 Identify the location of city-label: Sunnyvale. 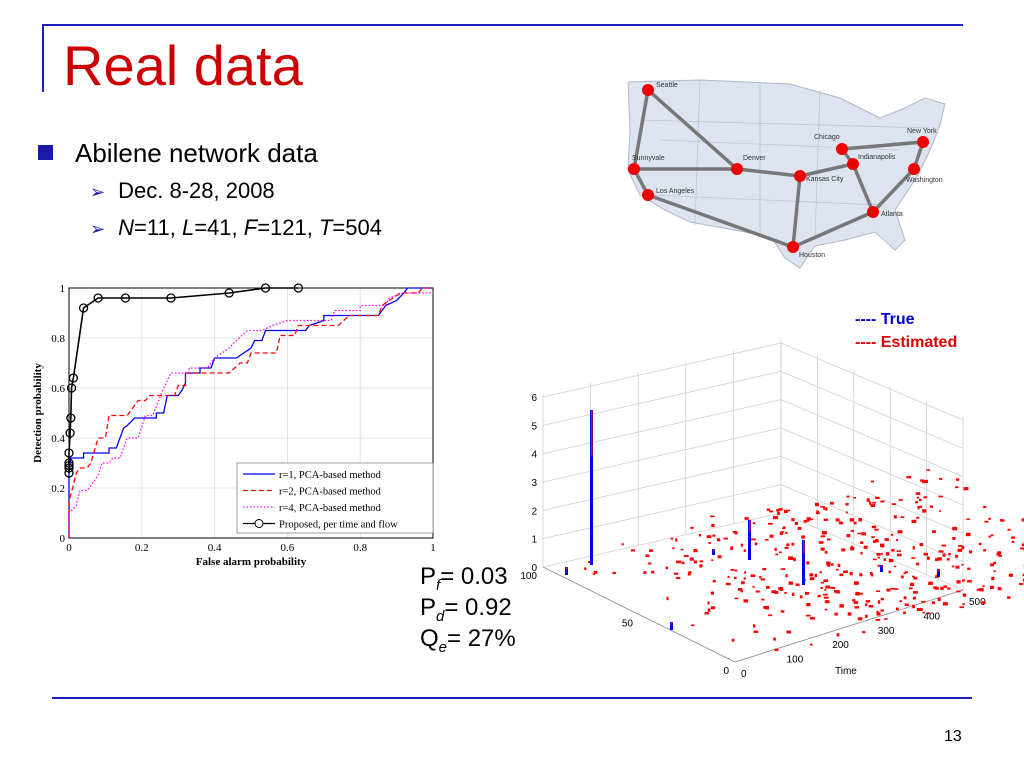
(648, 158).